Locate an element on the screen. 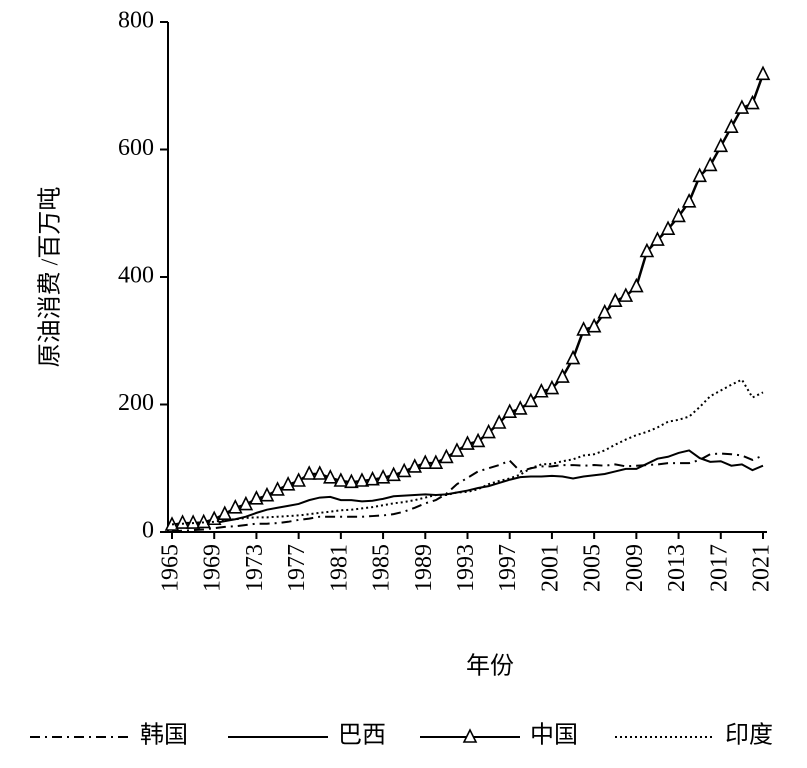 This screenshot has height=768, width=807. legend-label: 巴西 is located at coordinates (362, 736).